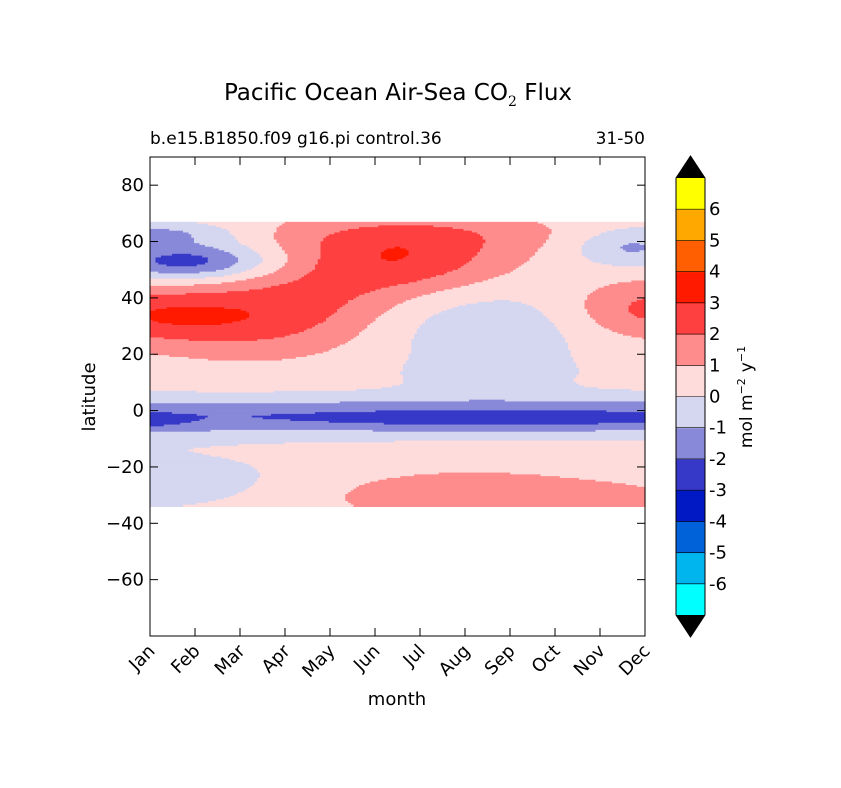 This screenshot has width=841, height=788. What do you see at coordinates (690, 412) in the screenshot?
I see `colorbar-segment` at bounding box center [690, 412].